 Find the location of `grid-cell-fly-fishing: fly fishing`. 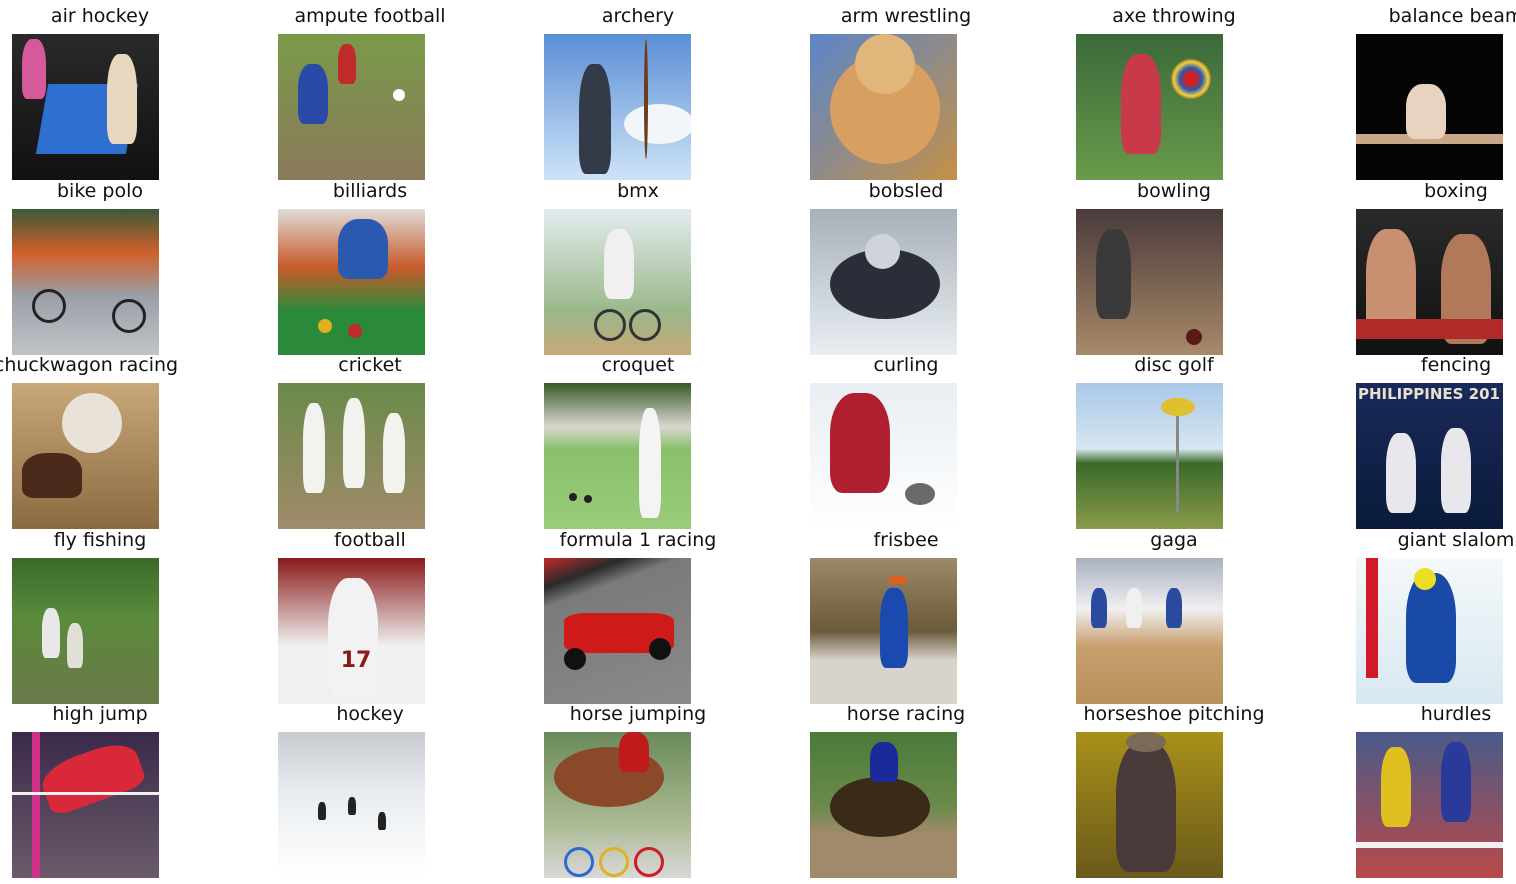

grid-cell-fly-fishing: fly fishing is located at coordinates (100, 614).